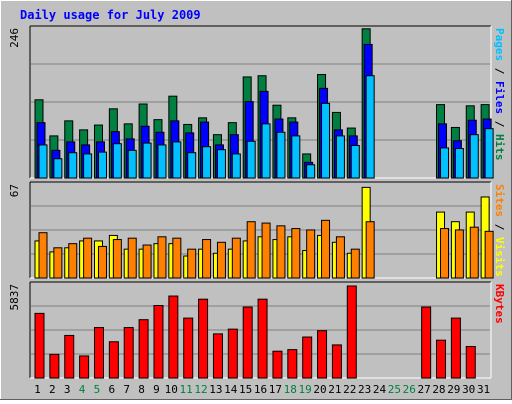 This screenshot has height=404, width=512. What do you see at coordinates (67, 389) in the screenshot?
I see `x-tick-label-day-3: 3` at bounding box center [67, 389].